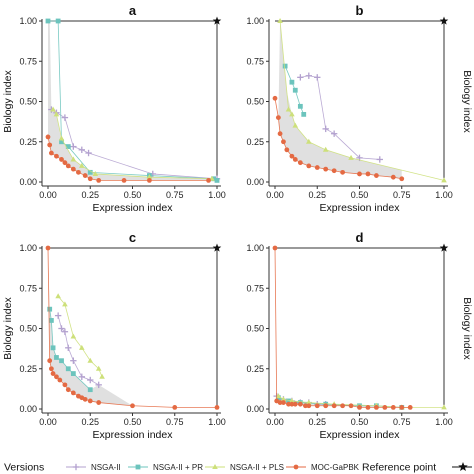 Image resolution: width=474 pixels, height=474 pixels. What do you see at coordinates (257, 467) in the screenshot?
I see `legend-label-3: NSGA-II + PLS` at bounding box center [257, 467].